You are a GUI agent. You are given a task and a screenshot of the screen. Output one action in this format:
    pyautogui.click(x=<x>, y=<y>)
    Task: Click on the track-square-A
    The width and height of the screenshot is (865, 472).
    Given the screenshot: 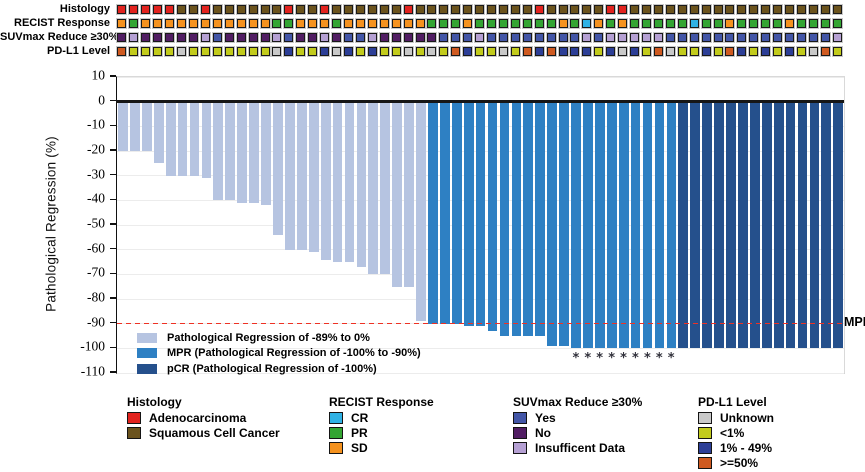 What is the action you would take?
    pyautogui.click(x=205, y=9)
    